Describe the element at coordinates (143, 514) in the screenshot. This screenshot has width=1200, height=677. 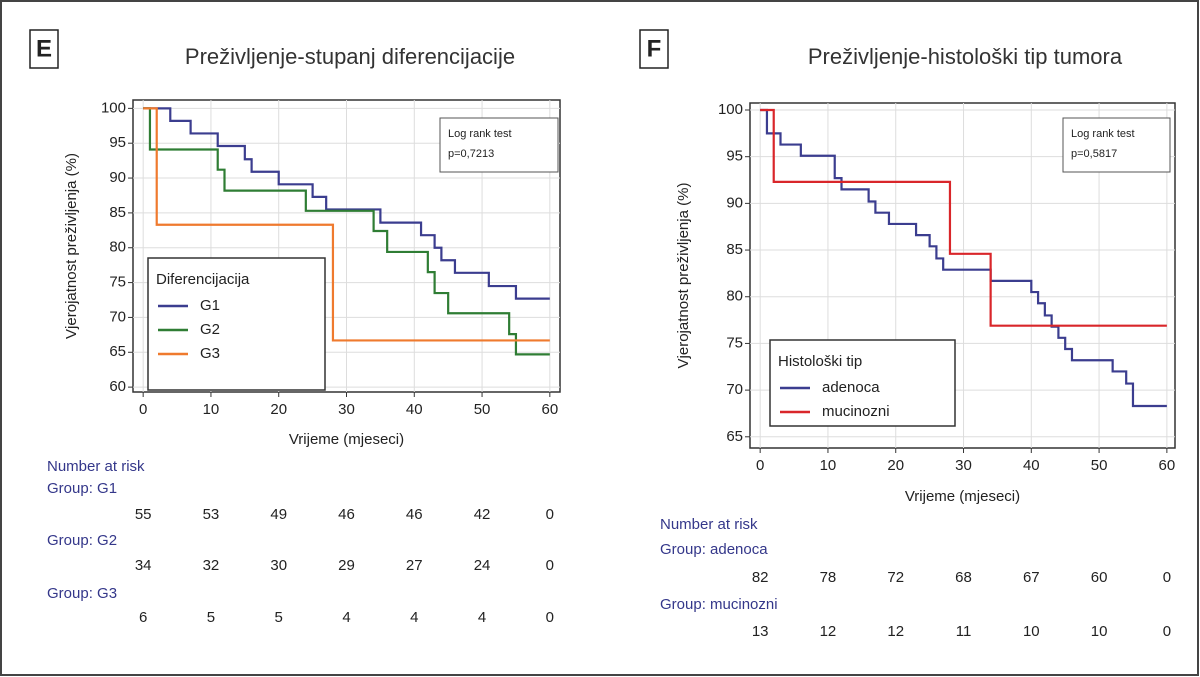
I see `risk-count: 55` at that location.